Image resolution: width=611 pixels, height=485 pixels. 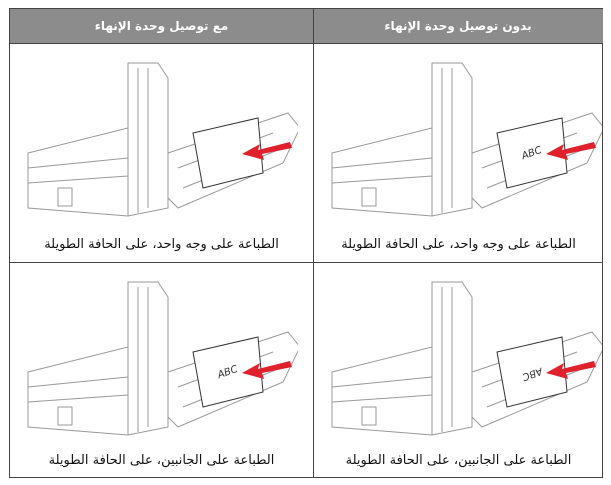 I want to click on column-divider, so click(x=313, y=243).